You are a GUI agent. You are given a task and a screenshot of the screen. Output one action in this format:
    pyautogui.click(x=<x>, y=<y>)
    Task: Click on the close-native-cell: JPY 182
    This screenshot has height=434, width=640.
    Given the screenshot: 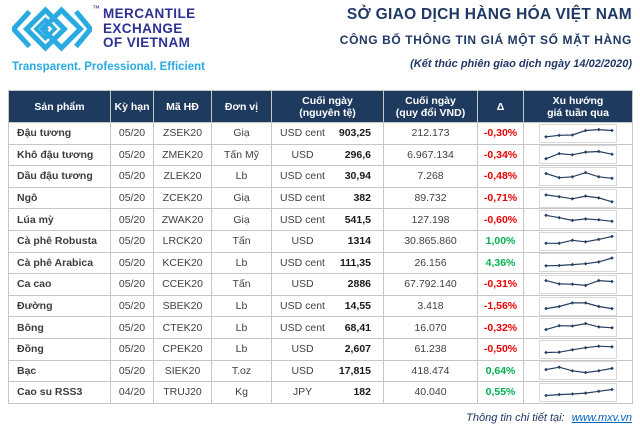 What is the action you would take?
    pyautogui.click(x=327, y=392)
    